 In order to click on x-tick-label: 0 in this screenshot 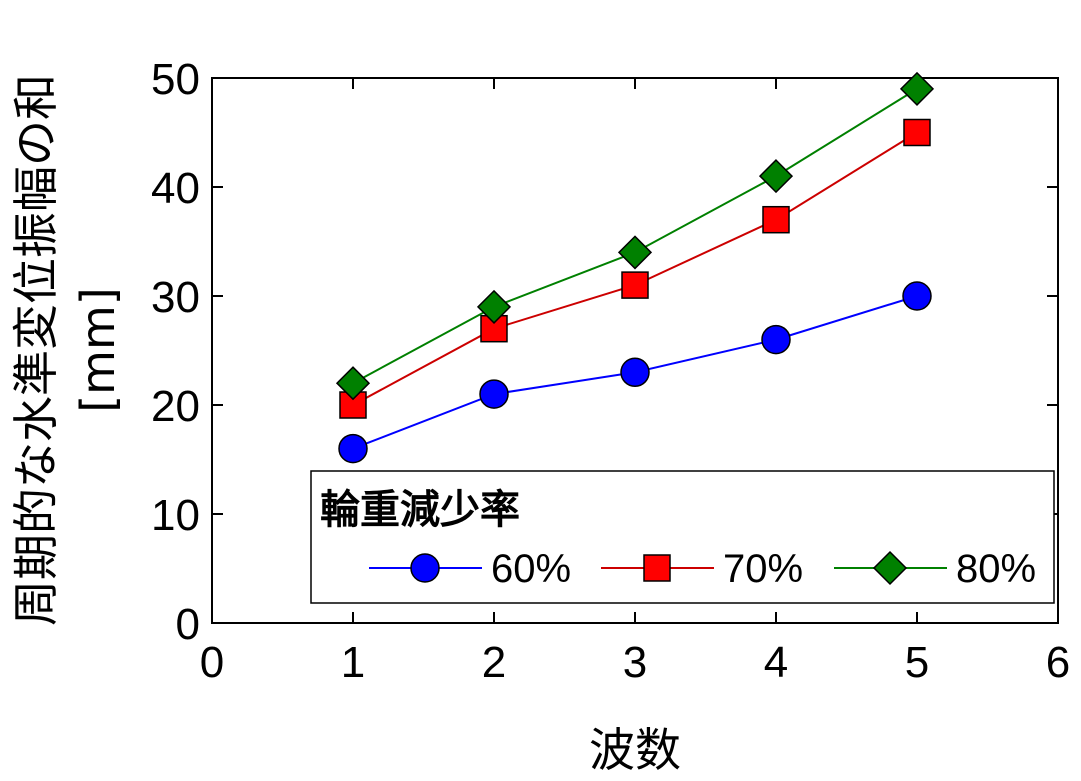, I will do `click(212, 662)`.